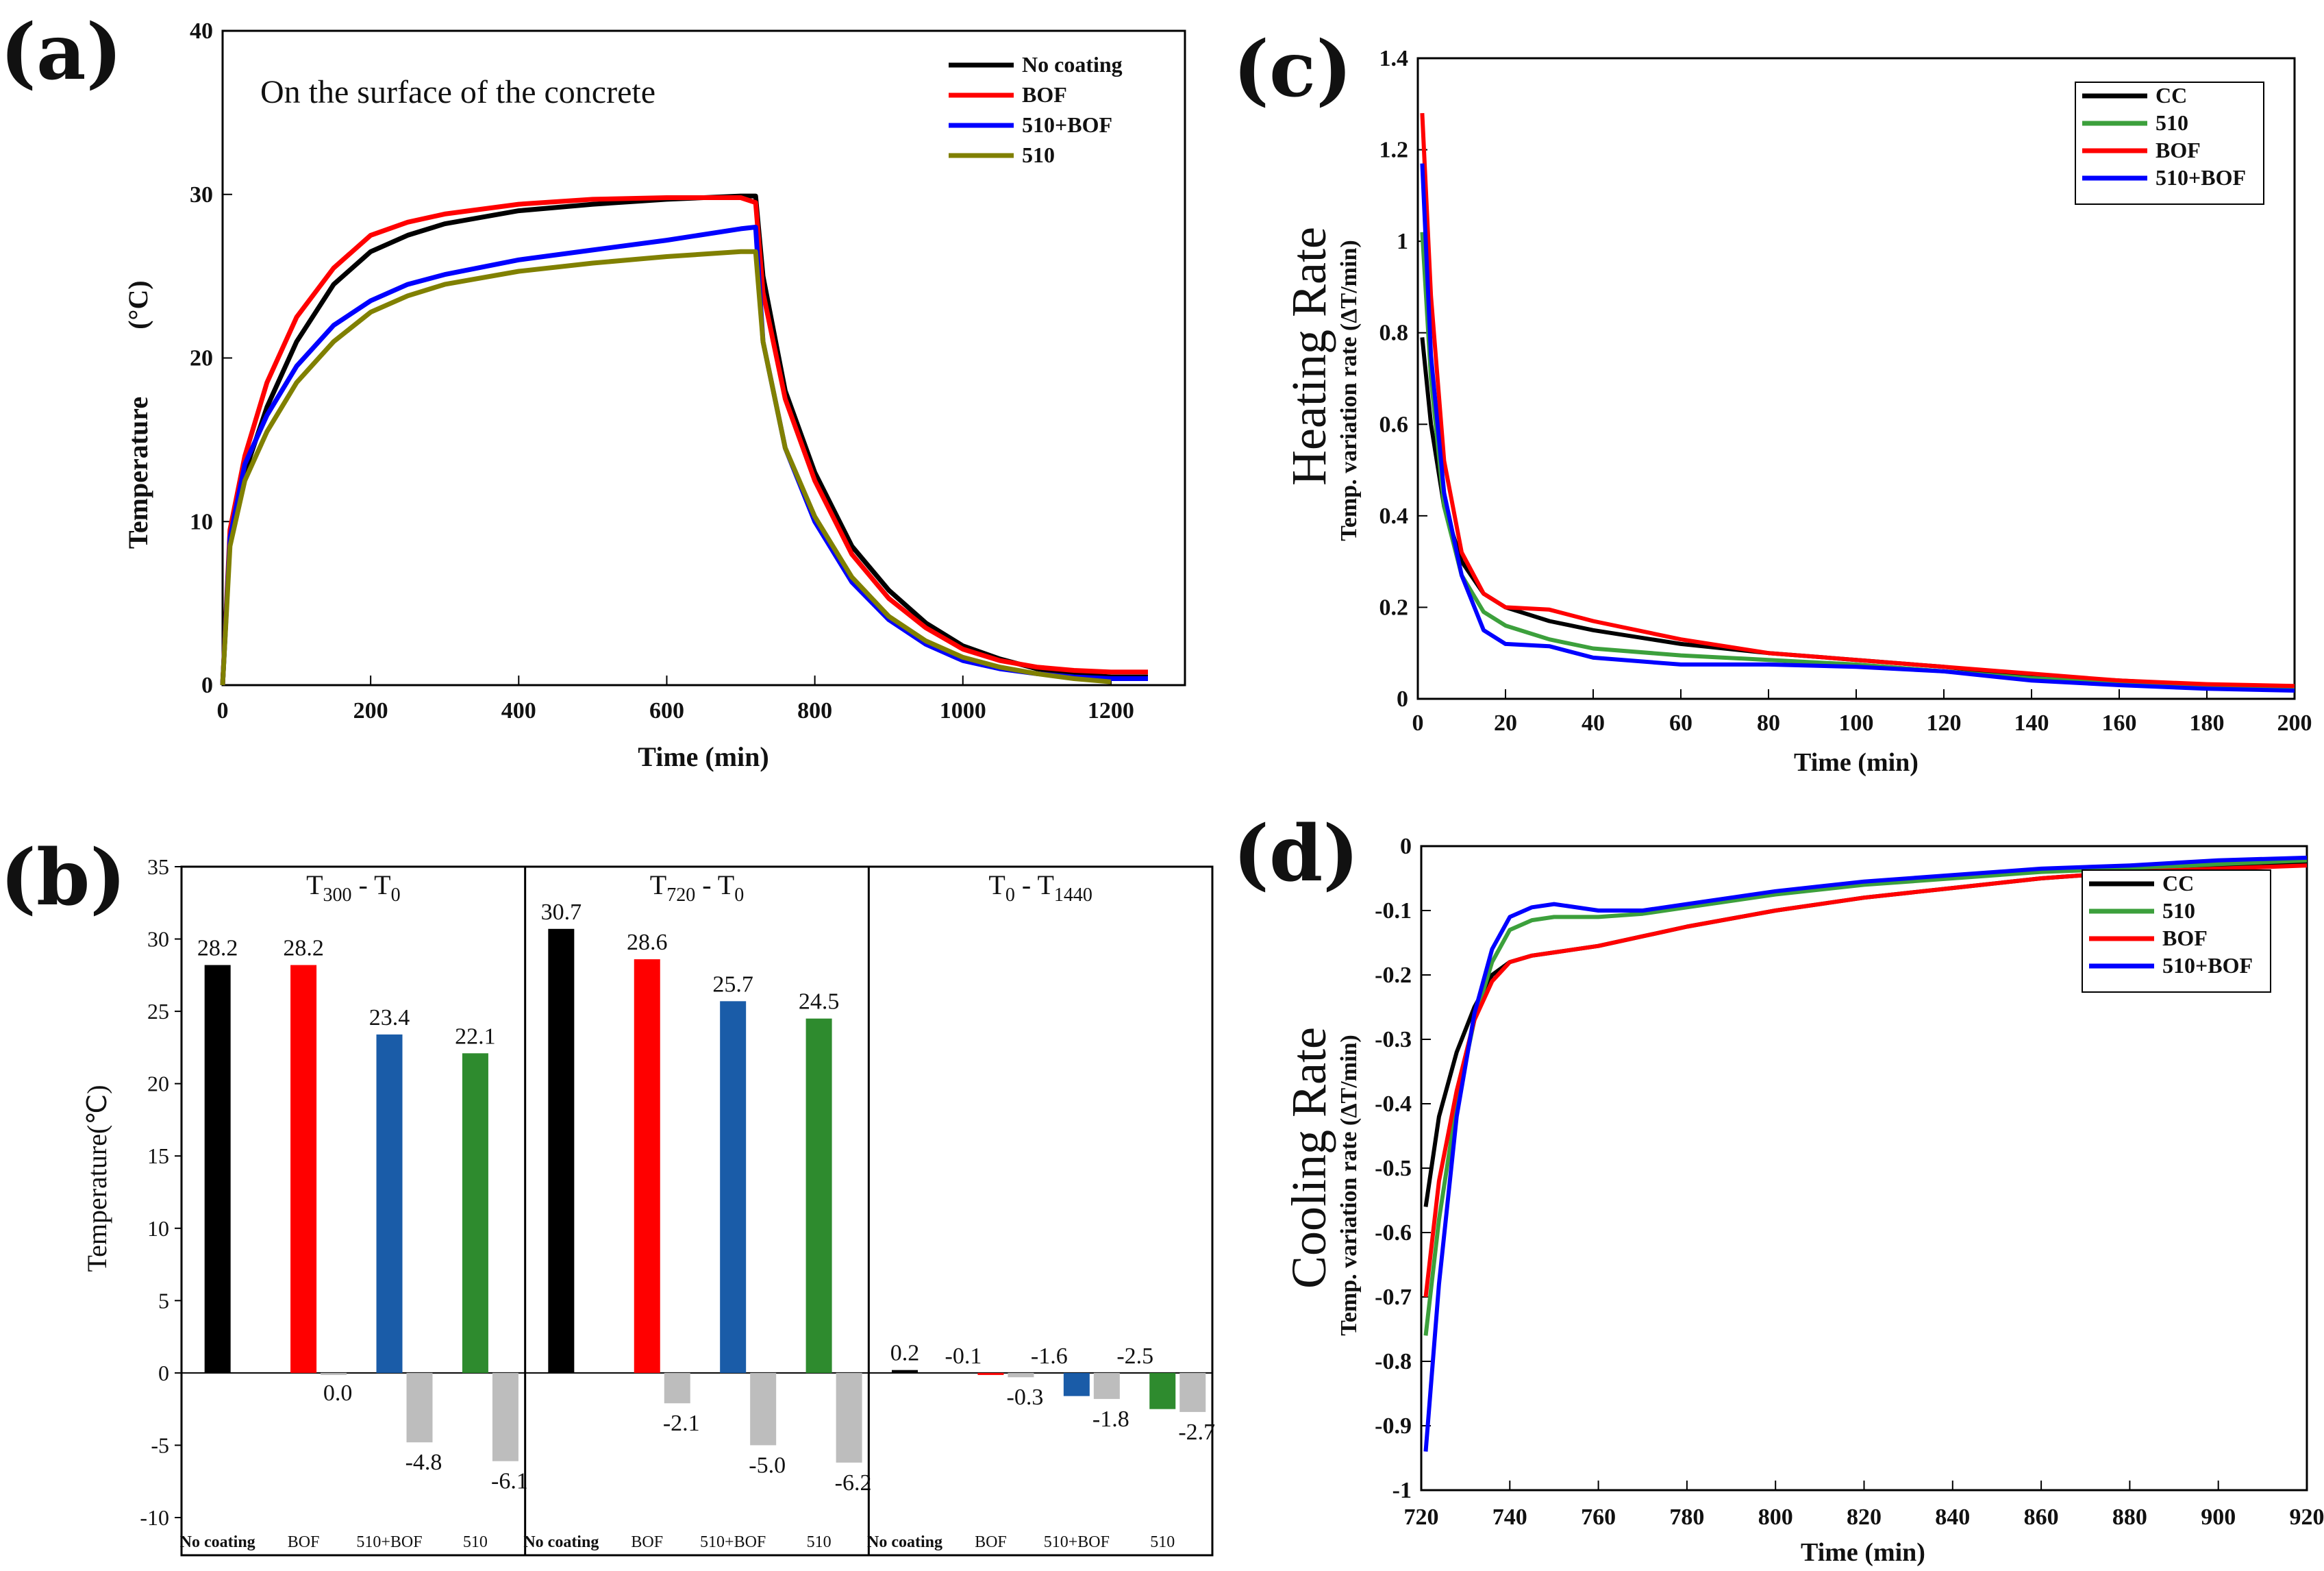 The height and width of the screenshot is (1571, 2324). Describe the element at coordinates (1857, 514) in the screenshot. I see `series-line-cc` at that location.